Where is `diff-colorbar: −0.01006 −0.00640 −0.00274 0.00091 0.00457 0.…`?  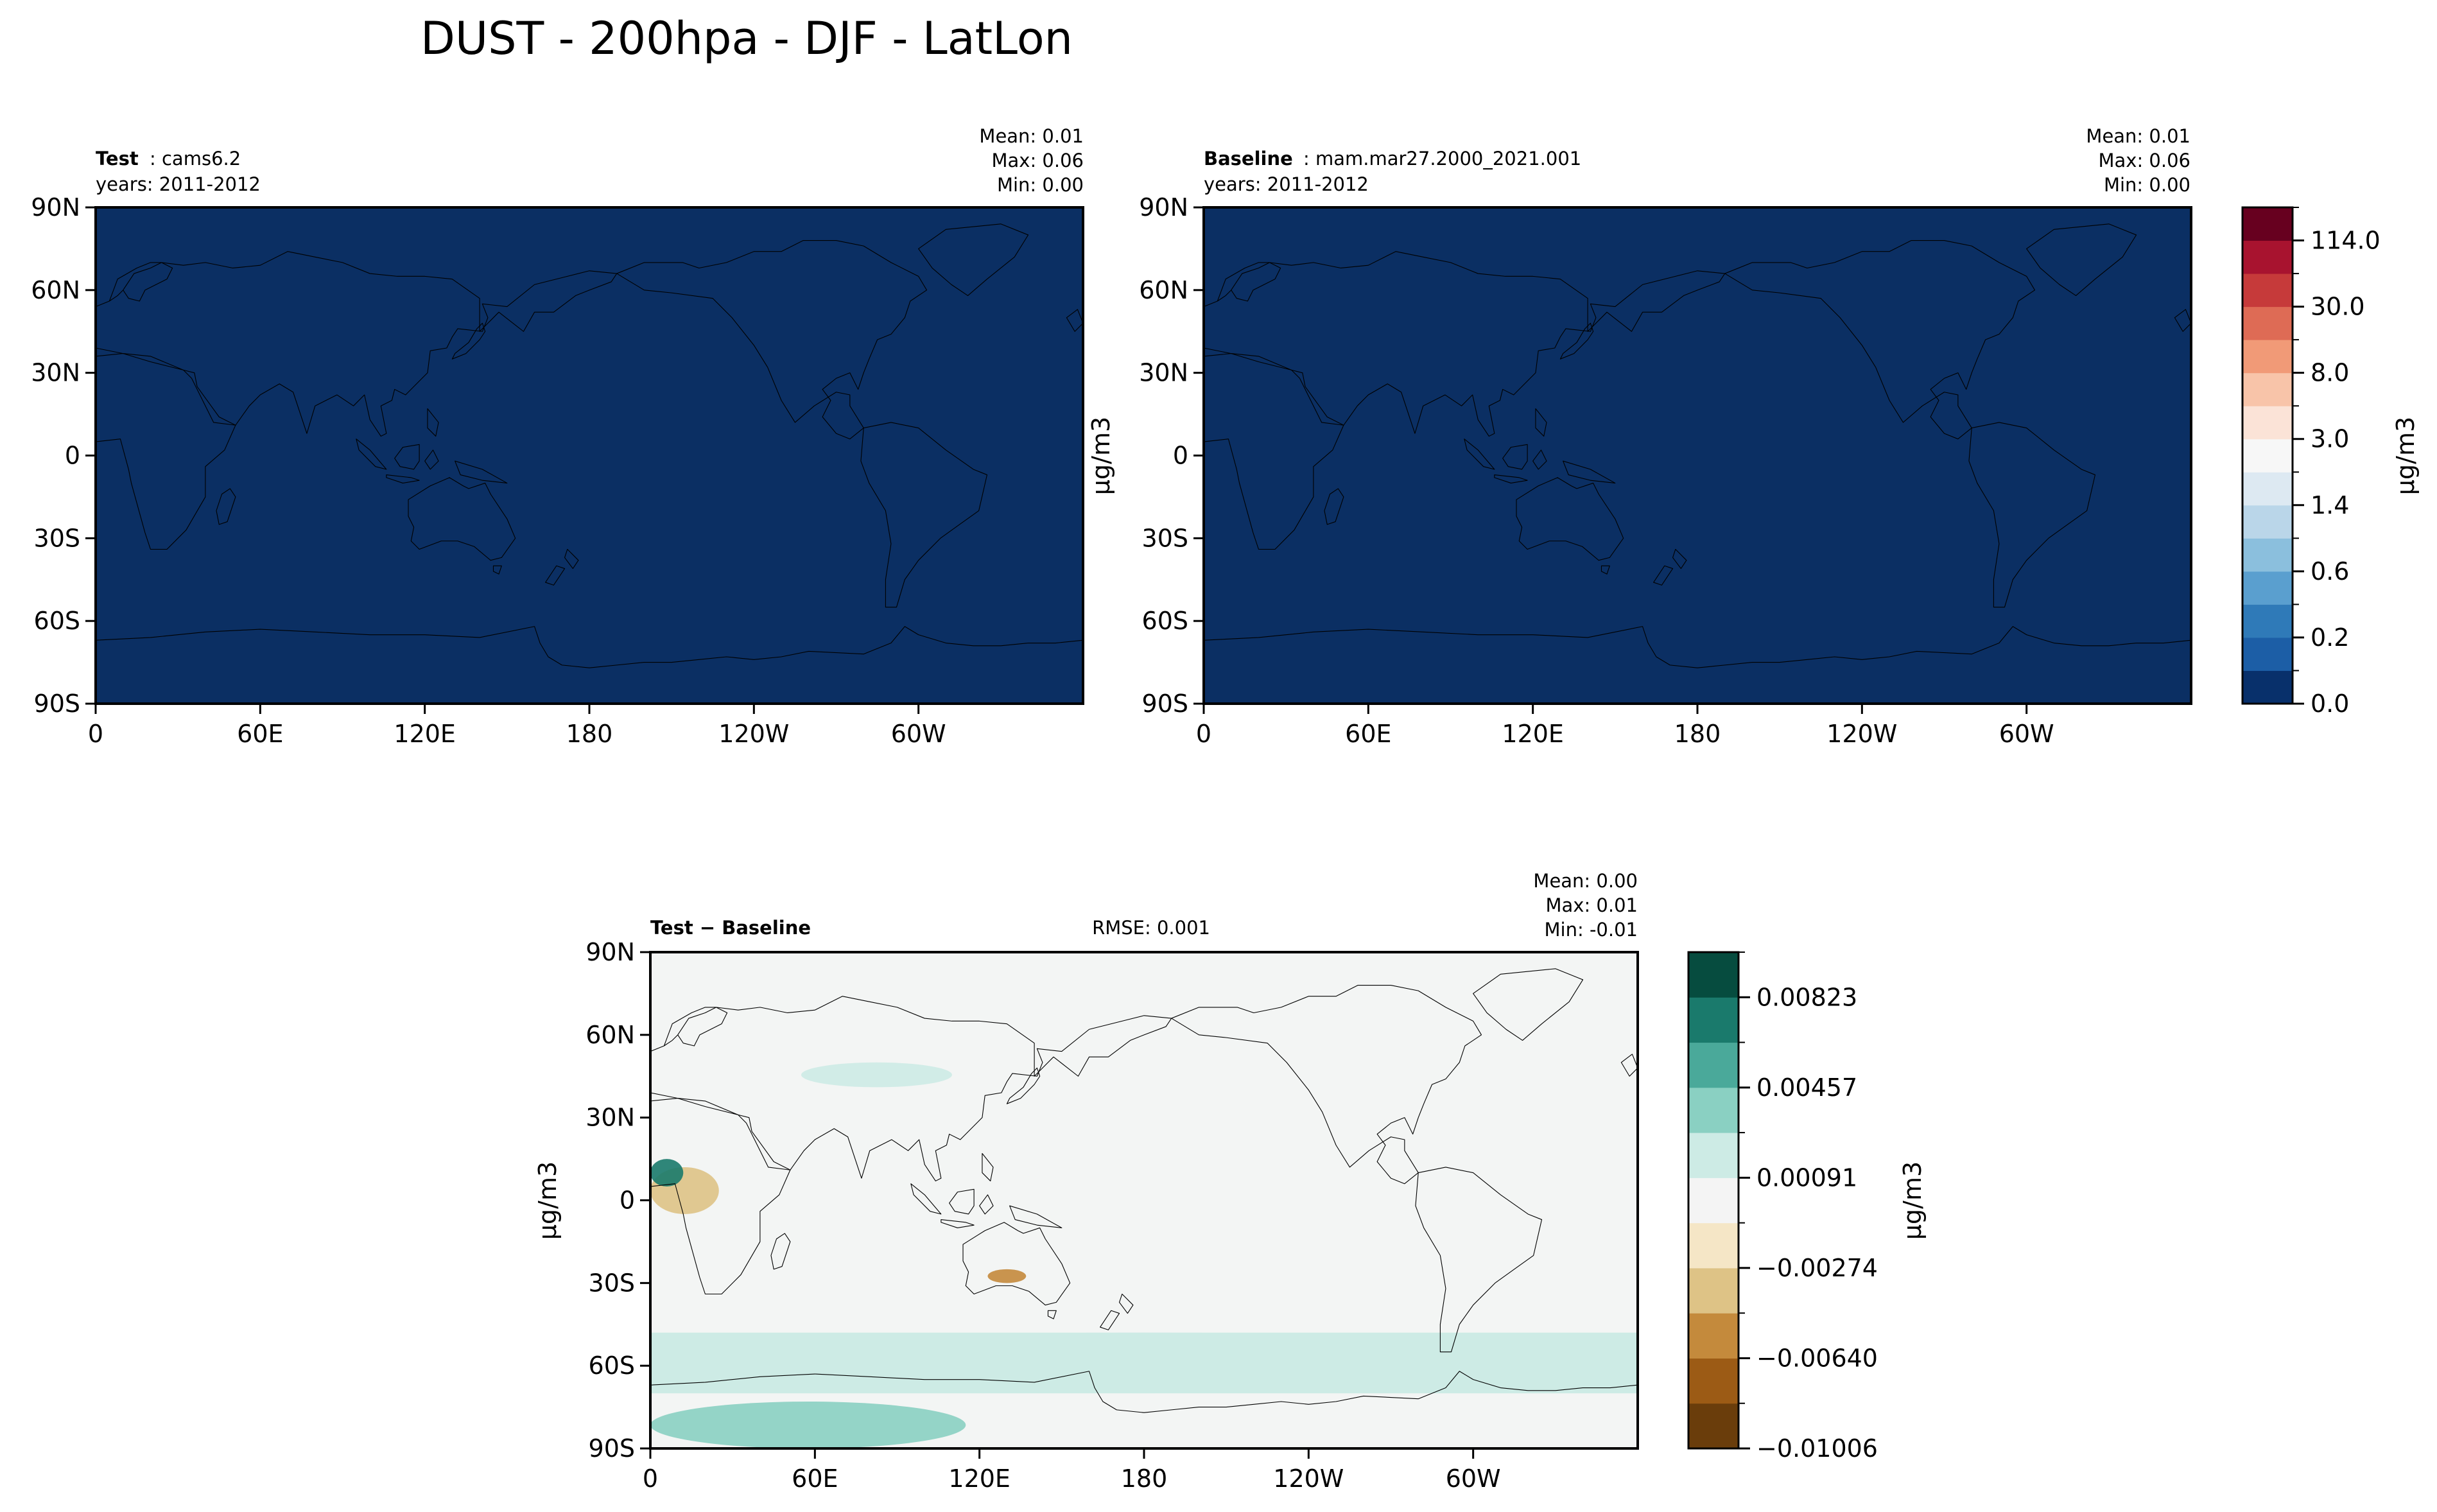
diff-colorbar: −0.01006 −0.00640 −0.00274 0.00091 0.00457 0.… is located at coordinates (1782, 1207).